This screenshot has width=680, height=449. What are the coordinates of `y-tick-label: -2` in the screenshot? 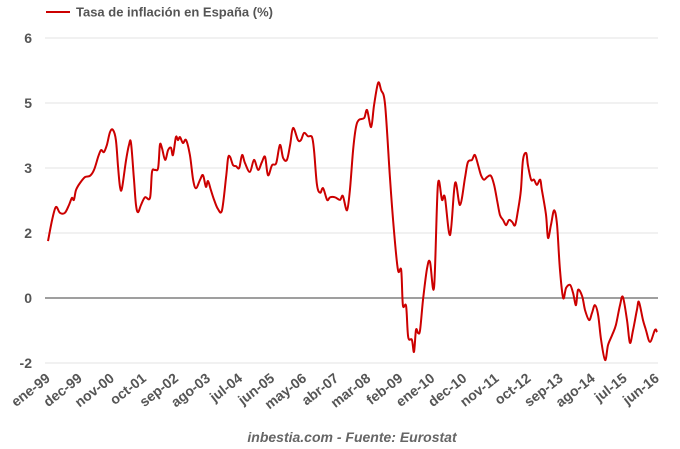 It's located at (26, 363).